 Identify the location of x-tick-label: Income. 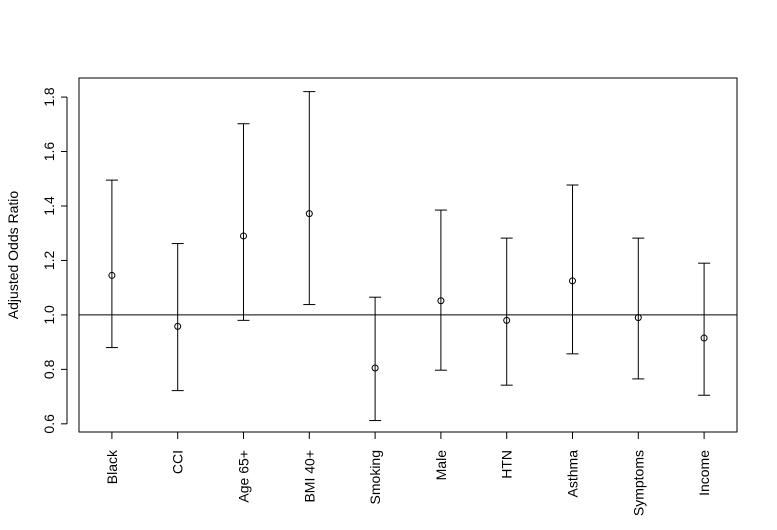
(704, 473).